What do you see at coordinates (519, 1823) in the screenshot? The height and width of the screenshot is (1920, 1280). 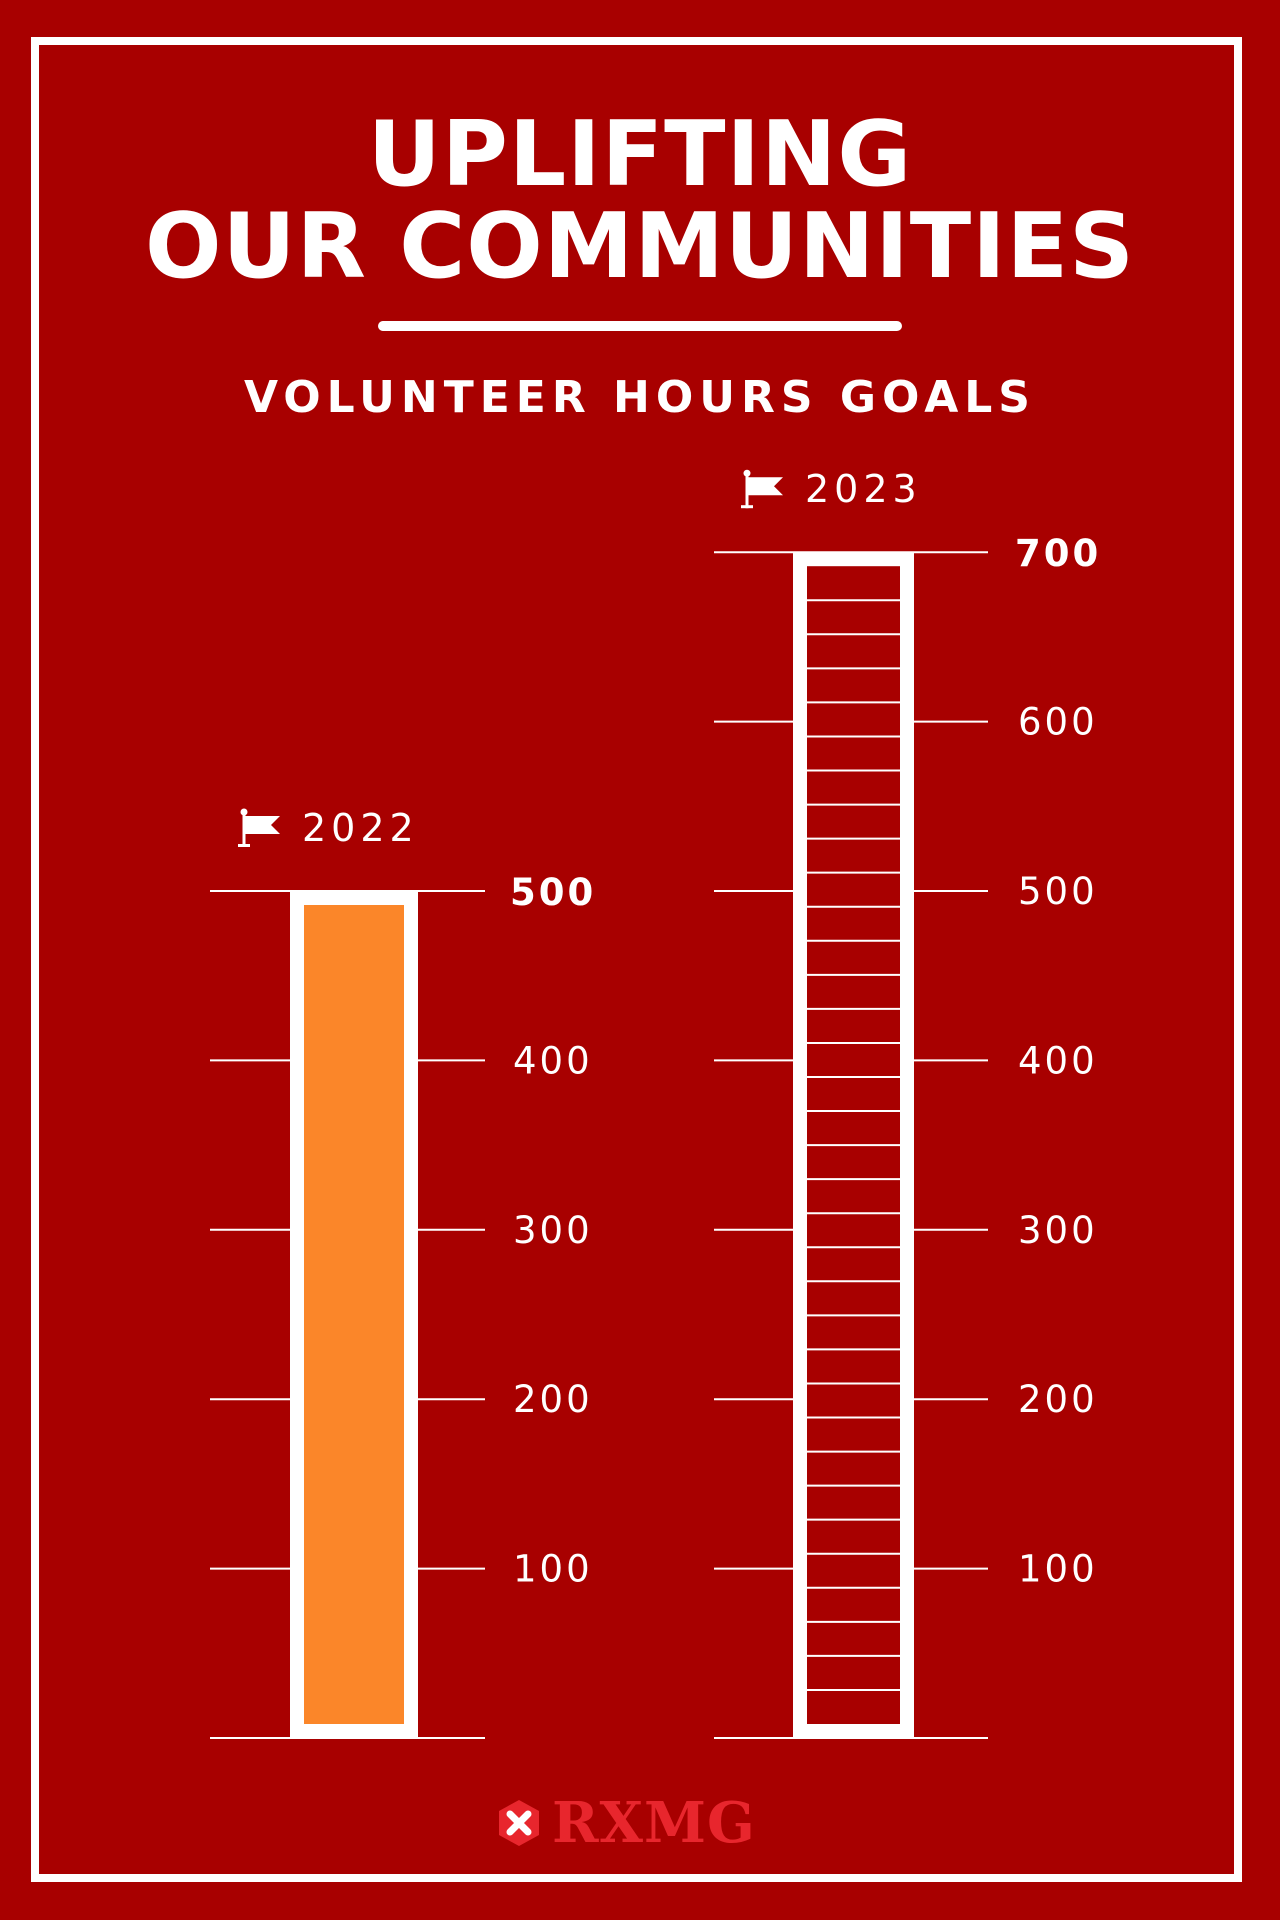 I see `logo-x-icon` at bounding box center [519, 1823].